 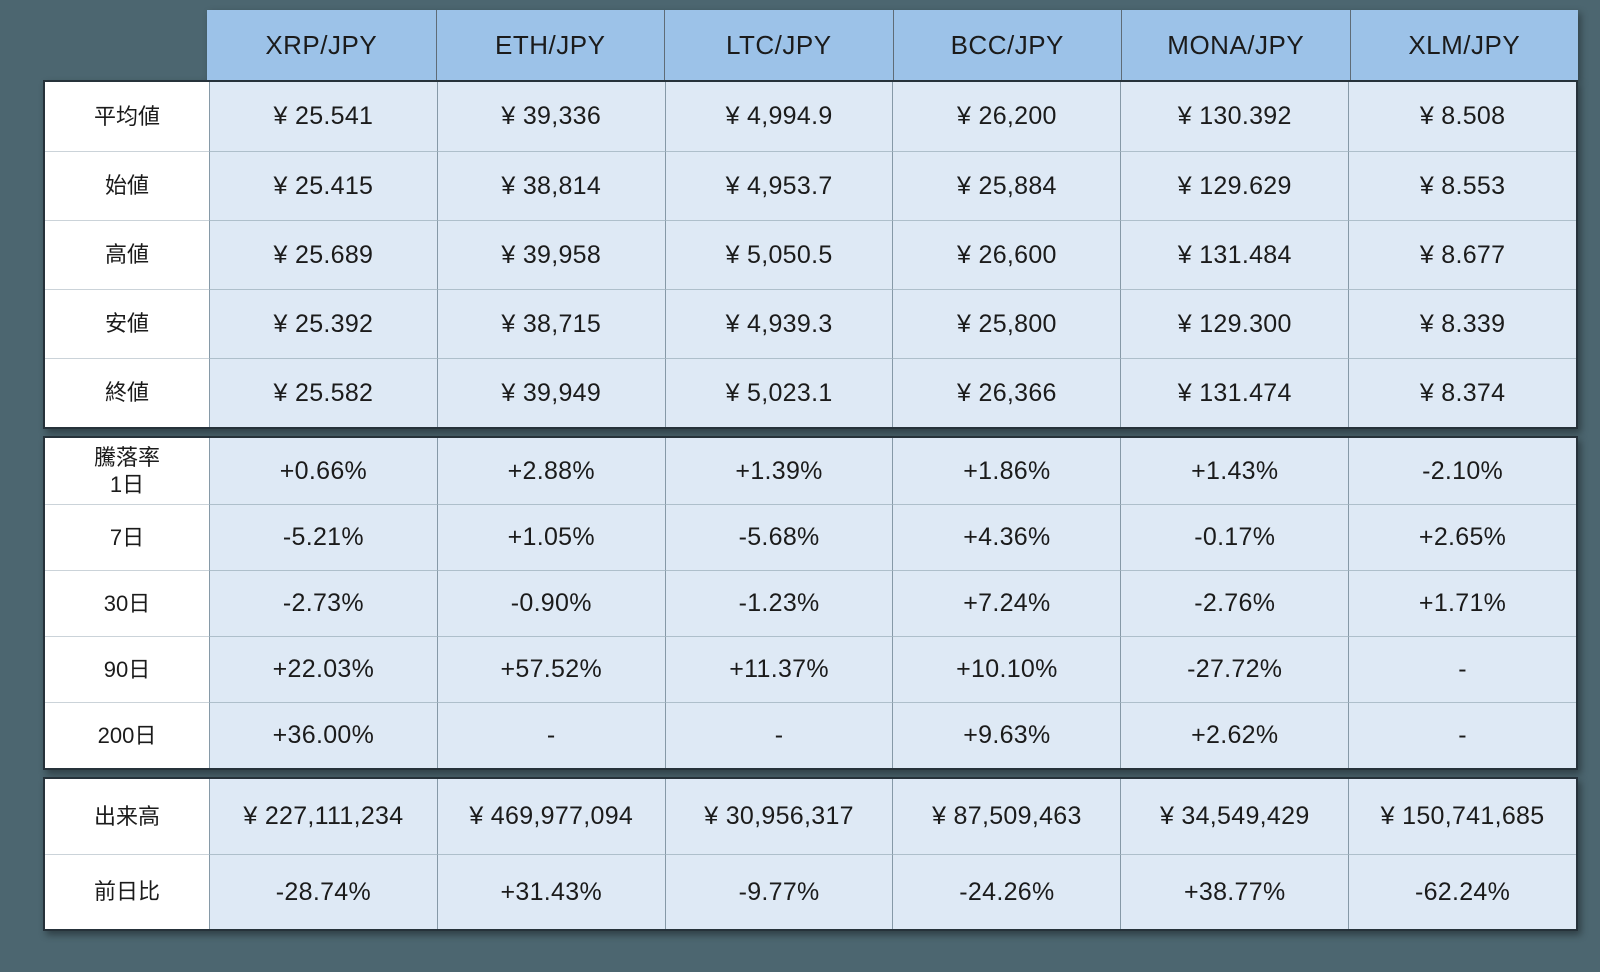 What do you see at coordinates (550, 669) in the screenshot?
I see `value-cell: +57.52%` at bounding box center [550, 669].